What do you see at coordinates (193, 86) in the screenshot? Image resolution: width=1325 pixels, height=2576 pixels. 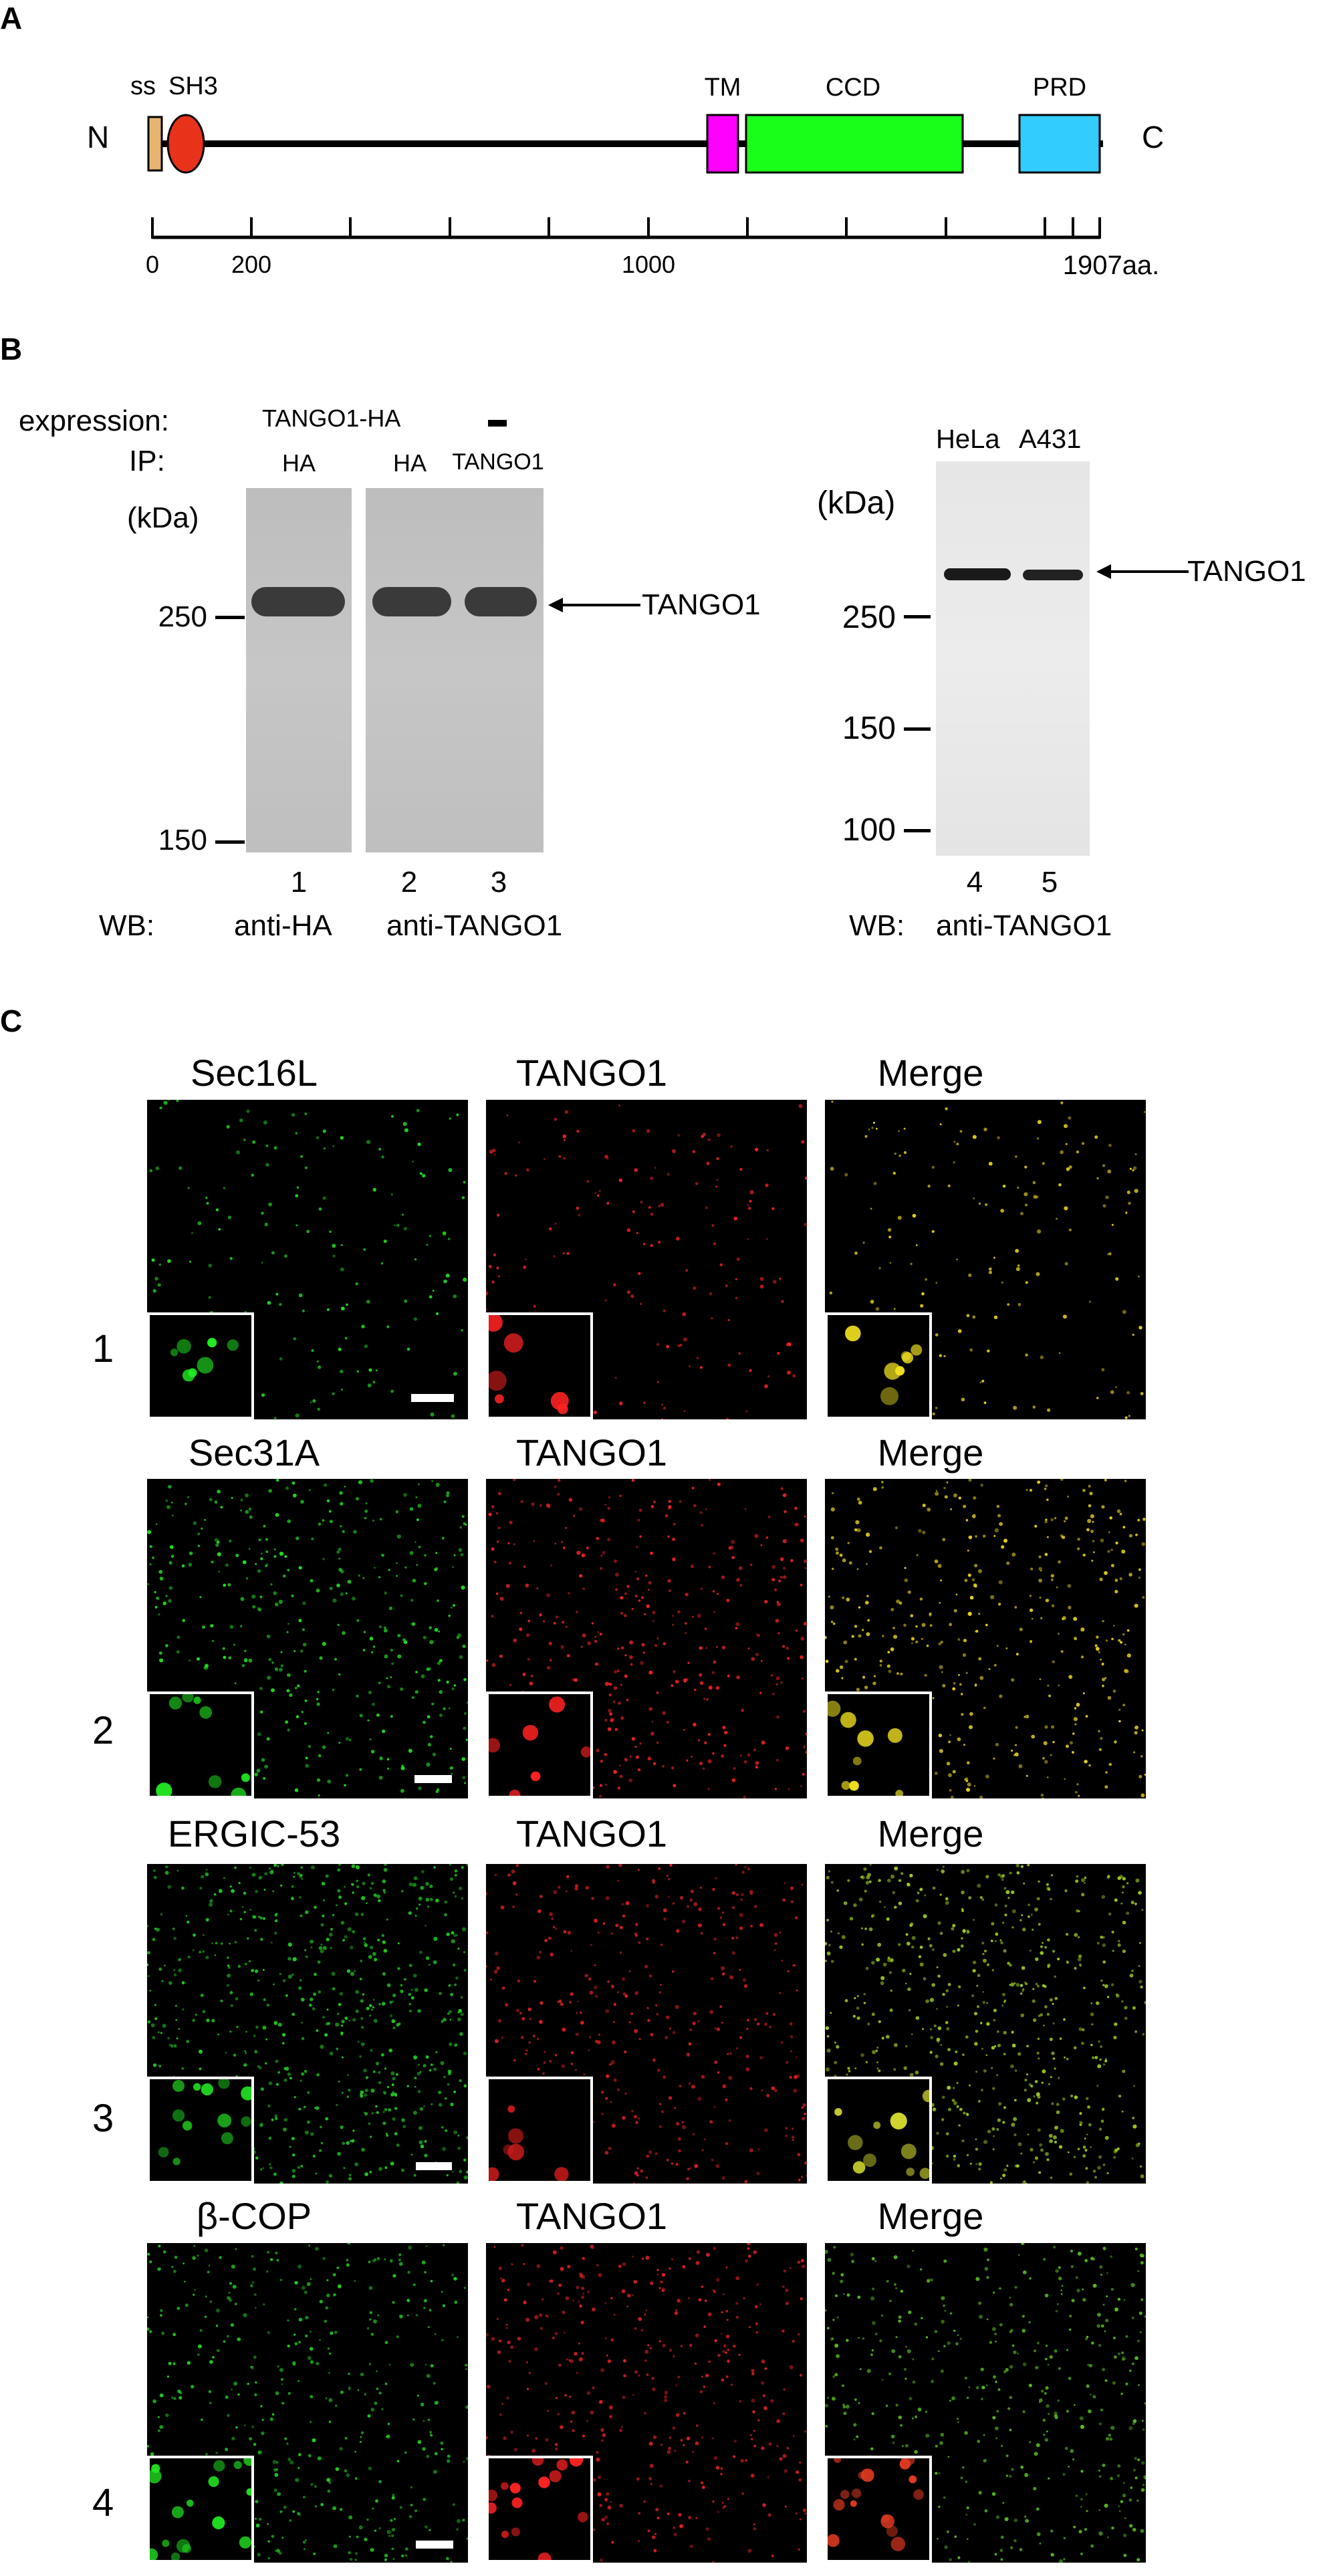 I see `domain-label-sh3: SH3` at bounding box center [193, 86].